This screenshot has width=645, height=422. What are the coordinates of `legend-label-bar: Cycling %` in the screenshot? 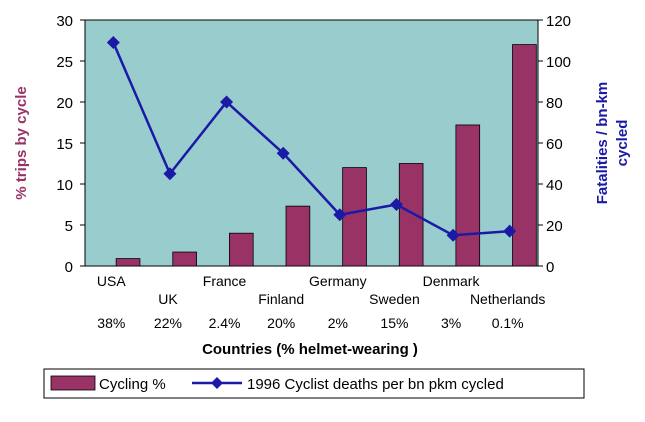 It's located at (132, 384).